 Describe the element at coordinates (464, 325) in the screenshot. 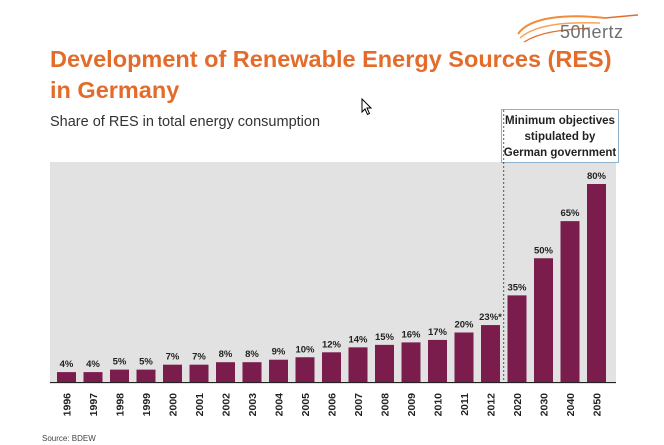

I see `value-label-2011: 20%` at that location.